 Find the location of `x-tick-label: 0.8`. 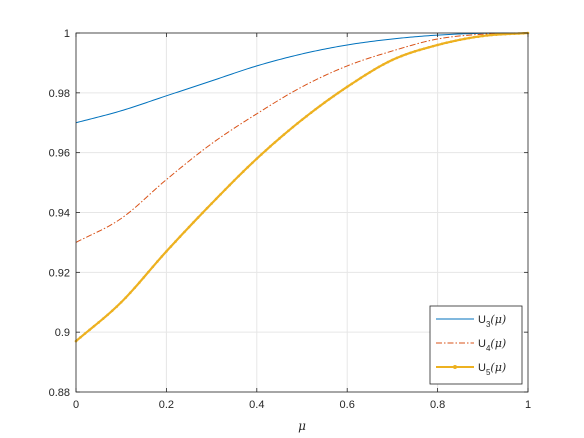

x-tick-label: 0.8 is located at coordinates (437, 405).